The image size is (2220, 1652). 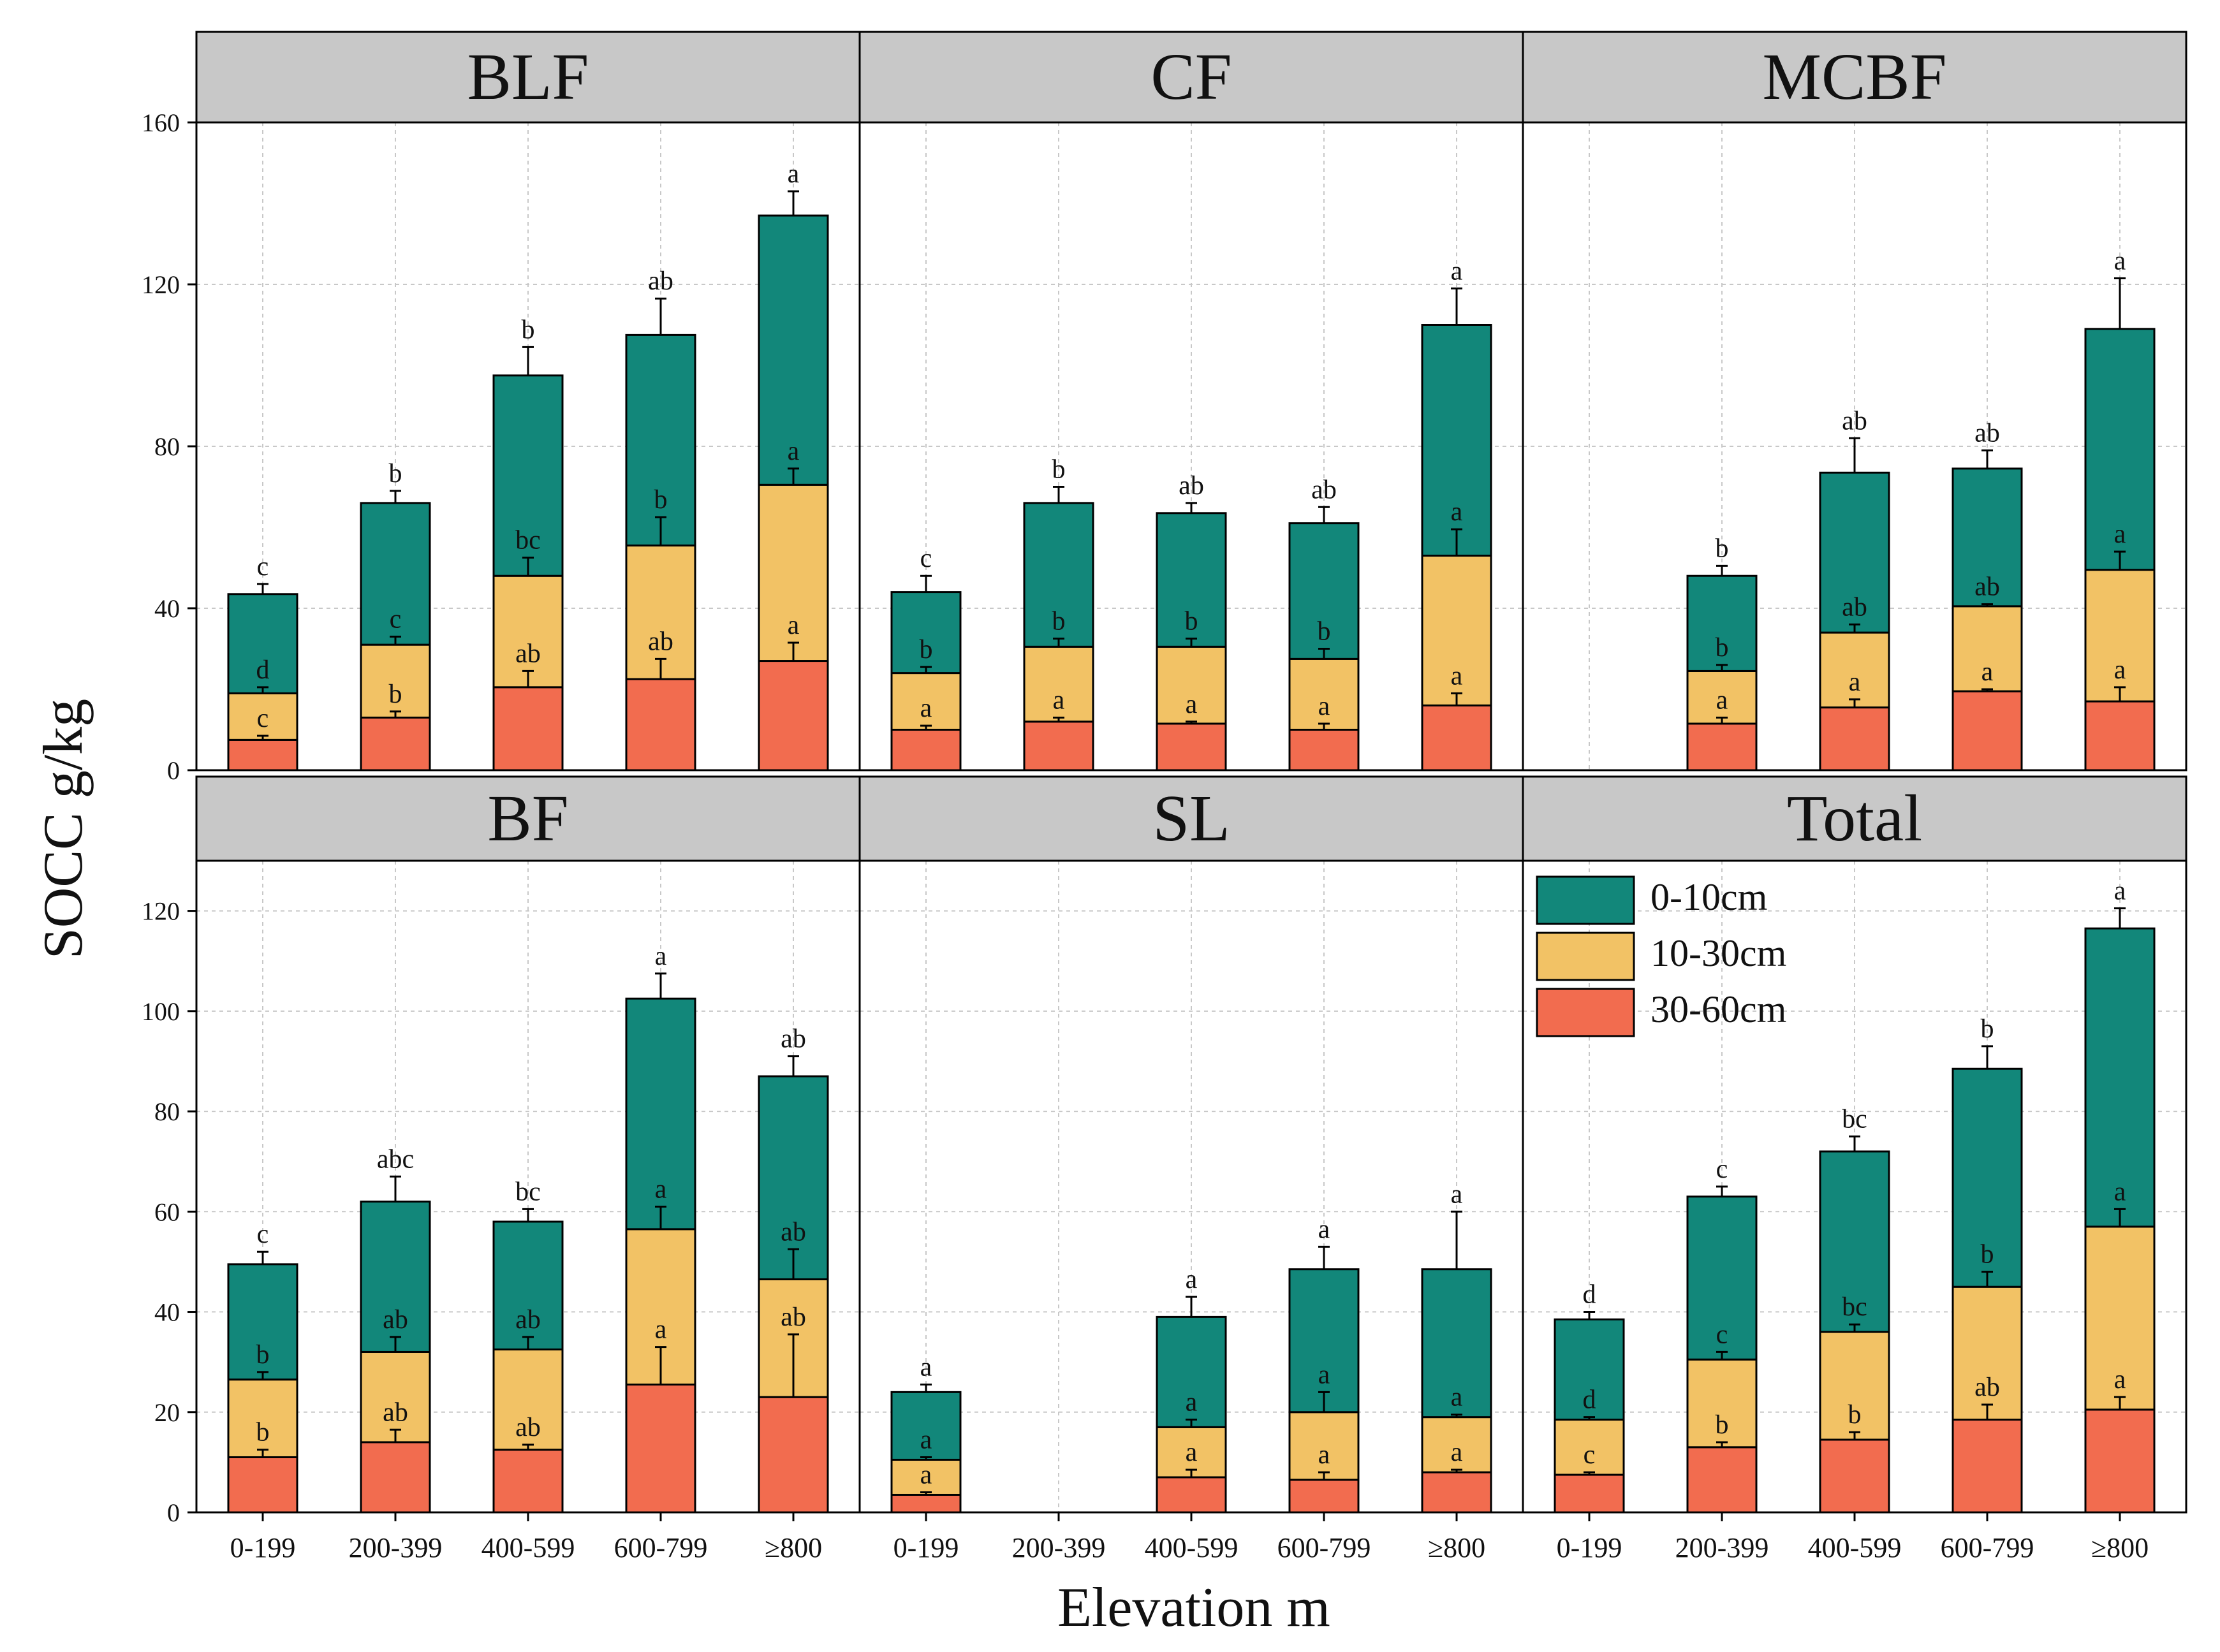 What do you see at coordinates (1855, 446) in the screenshot?
I see `panel-frame-mcbf` at bounding box center [1855, 446].